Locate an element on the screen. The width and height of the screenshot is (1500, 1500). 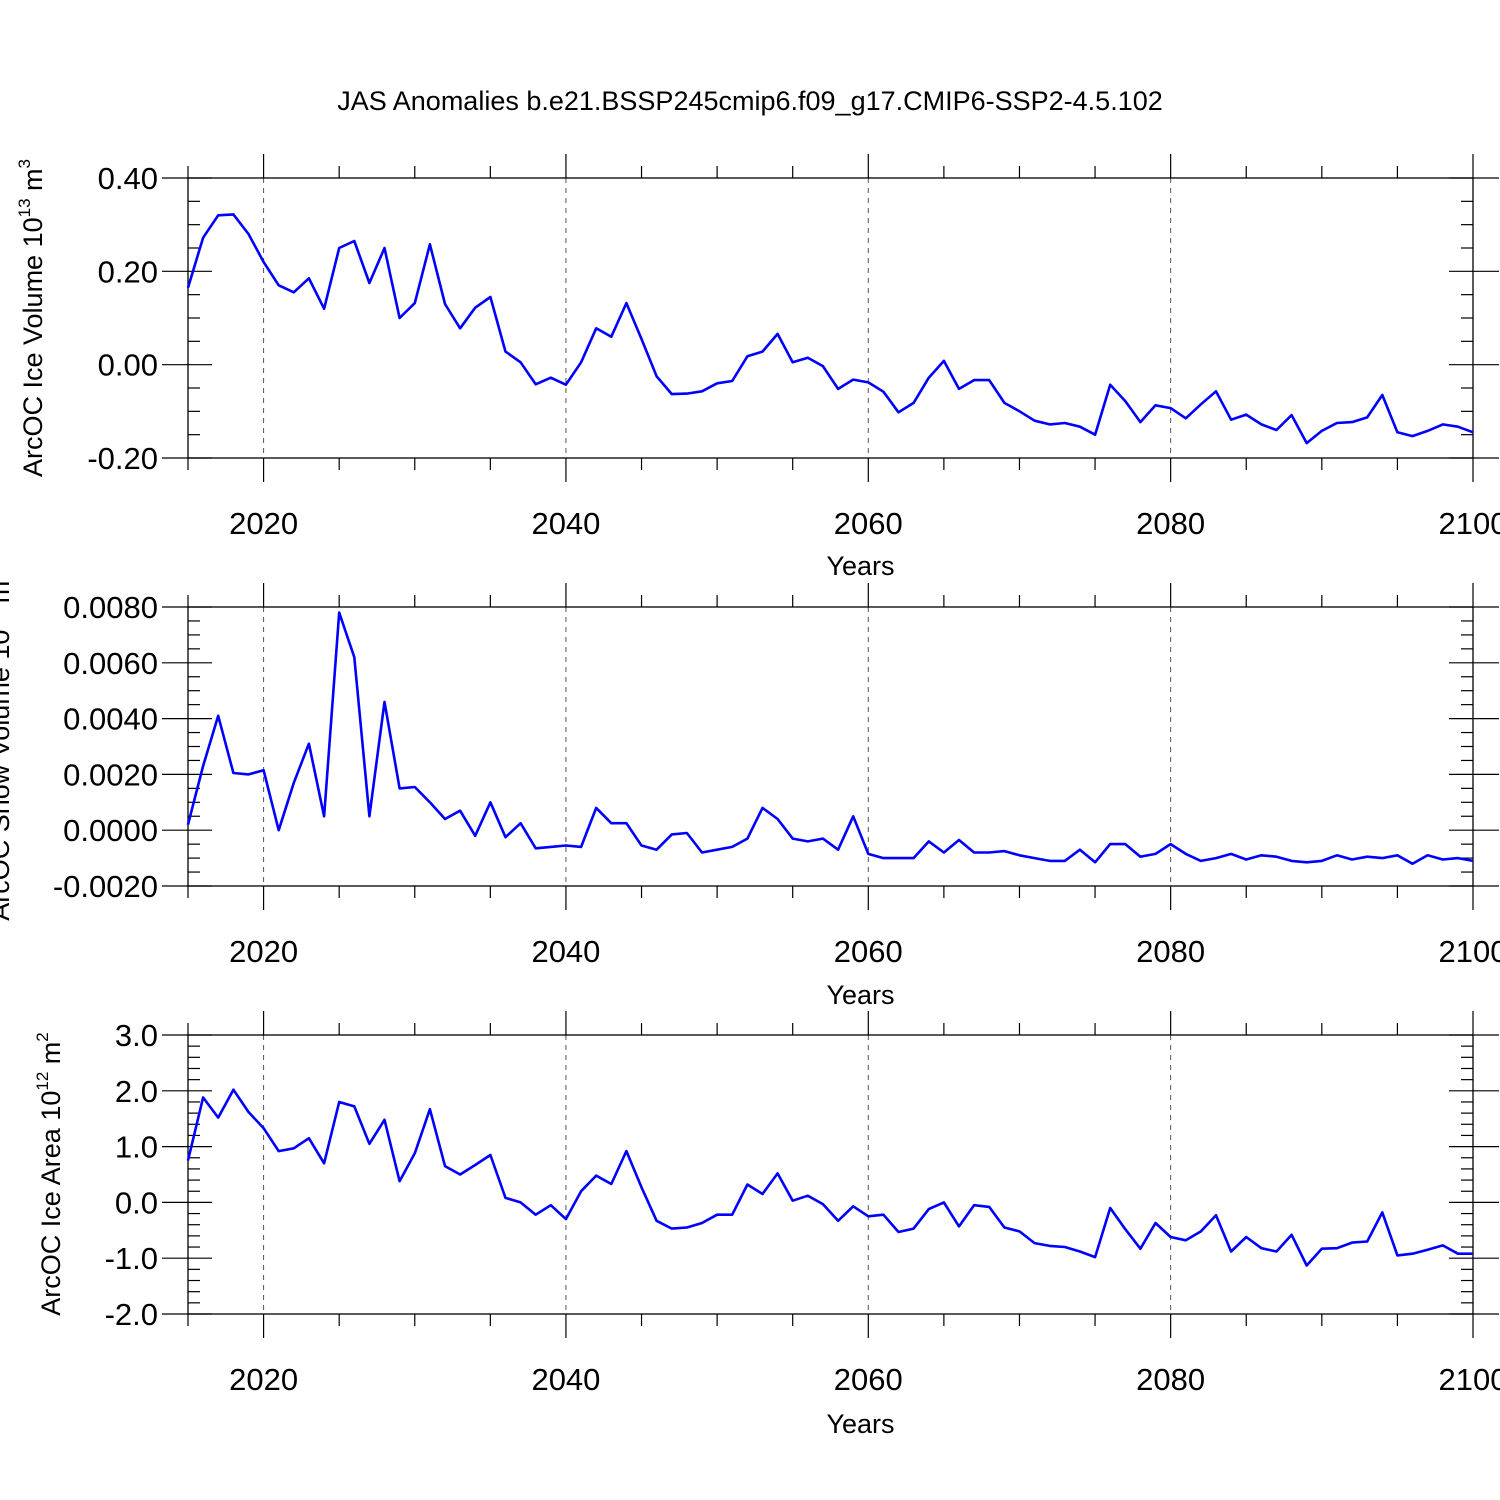
y-tick-label: 0.0060 is located at coordinates (110, 663).